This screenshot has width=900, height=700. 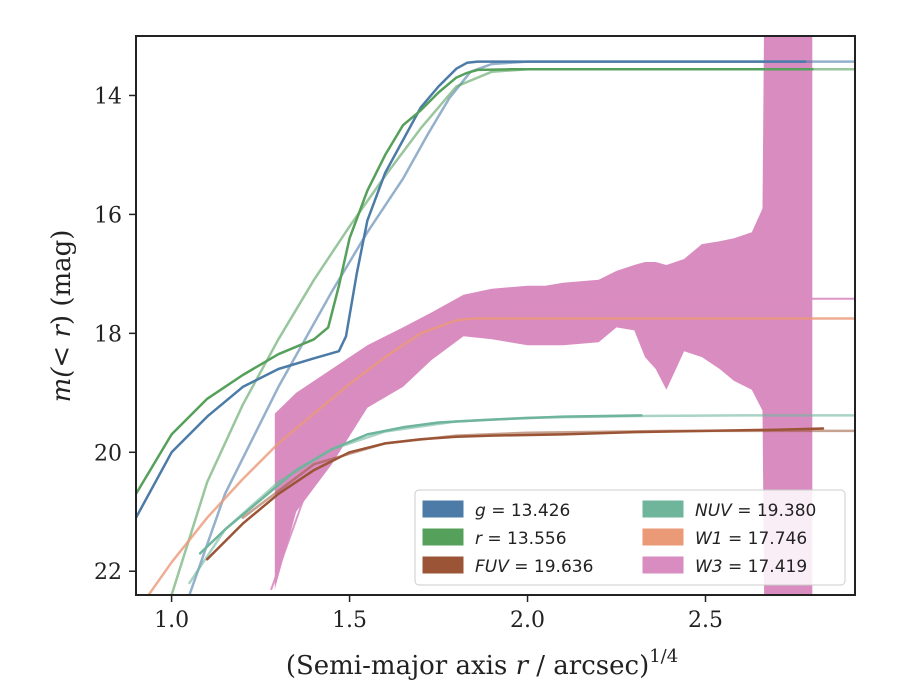 What do you see at coordinates (663, 509) in the screenshot?
I see `legend-swatch-nuv` at bounding box center [663, 509].